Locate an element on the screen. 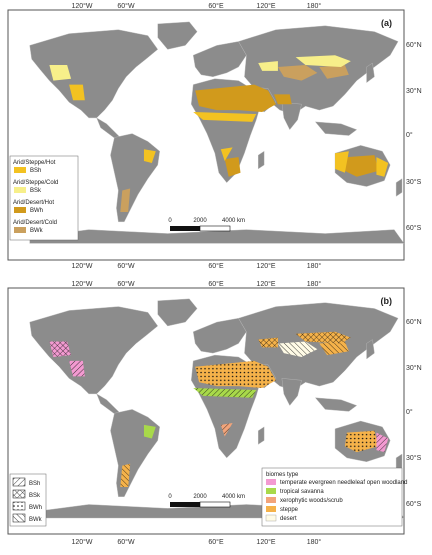  legend-a-code-0: BSh is located at coordinates (35, 171).